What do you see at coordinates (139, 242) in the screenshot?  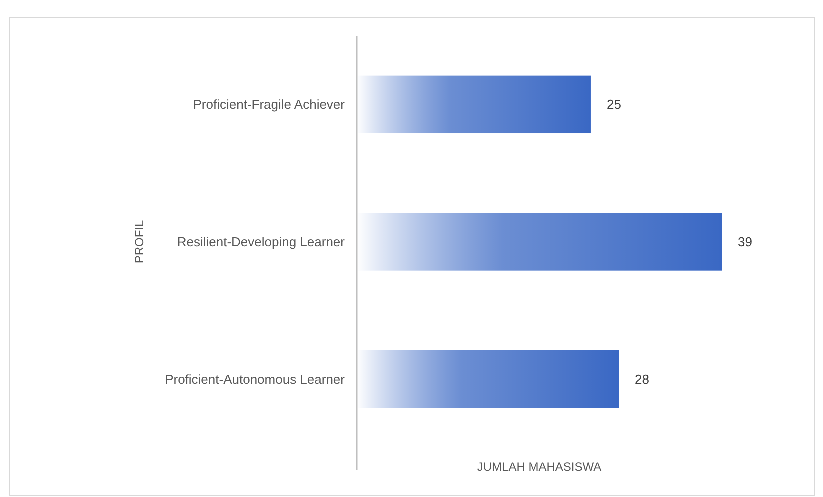 I see `y-axis-title: PROFIL` at bounding box center [139, 242].